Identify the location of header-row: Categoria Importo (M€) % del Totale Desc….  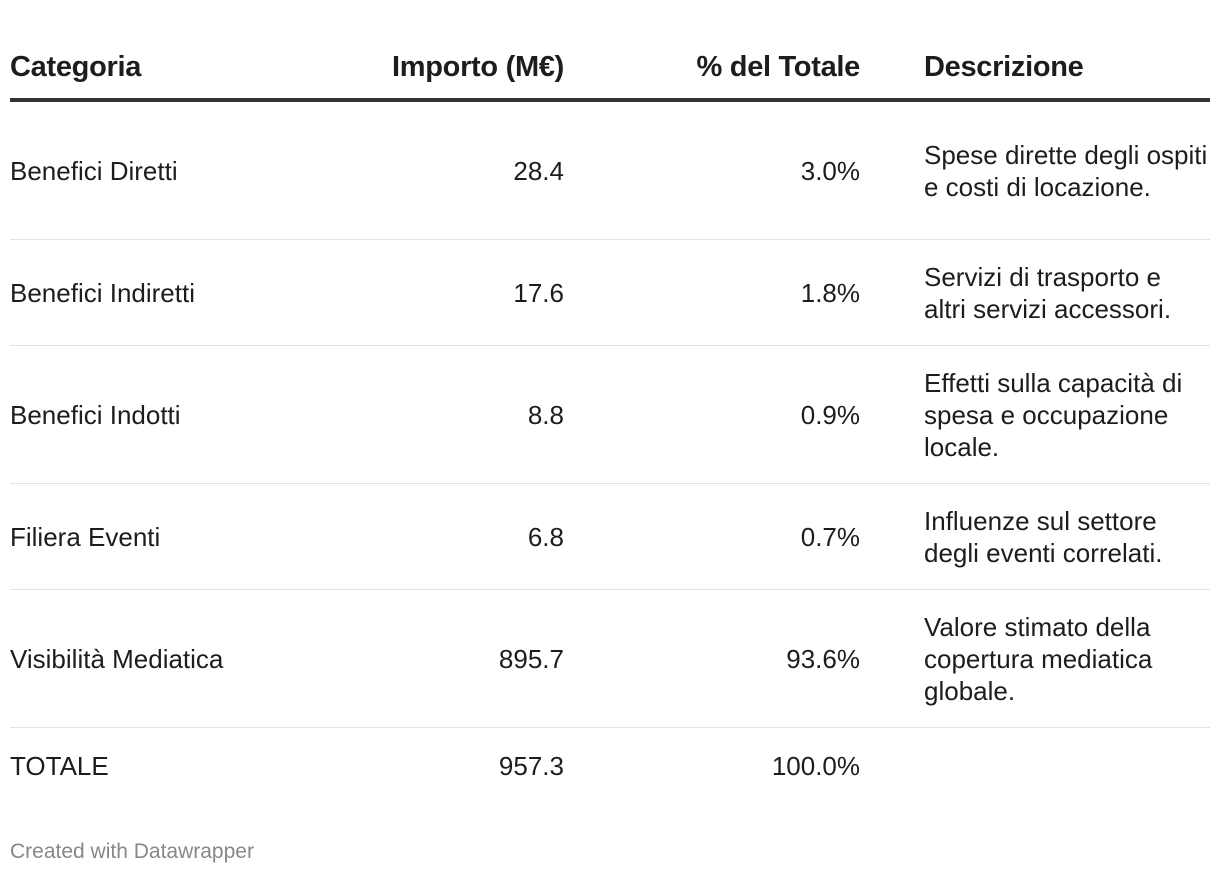
(610, 69).